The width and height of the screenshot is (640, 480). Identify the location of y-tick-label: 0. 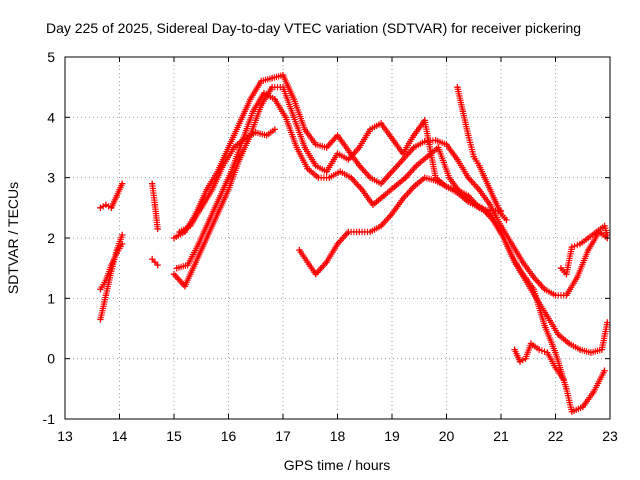
(51, 359).